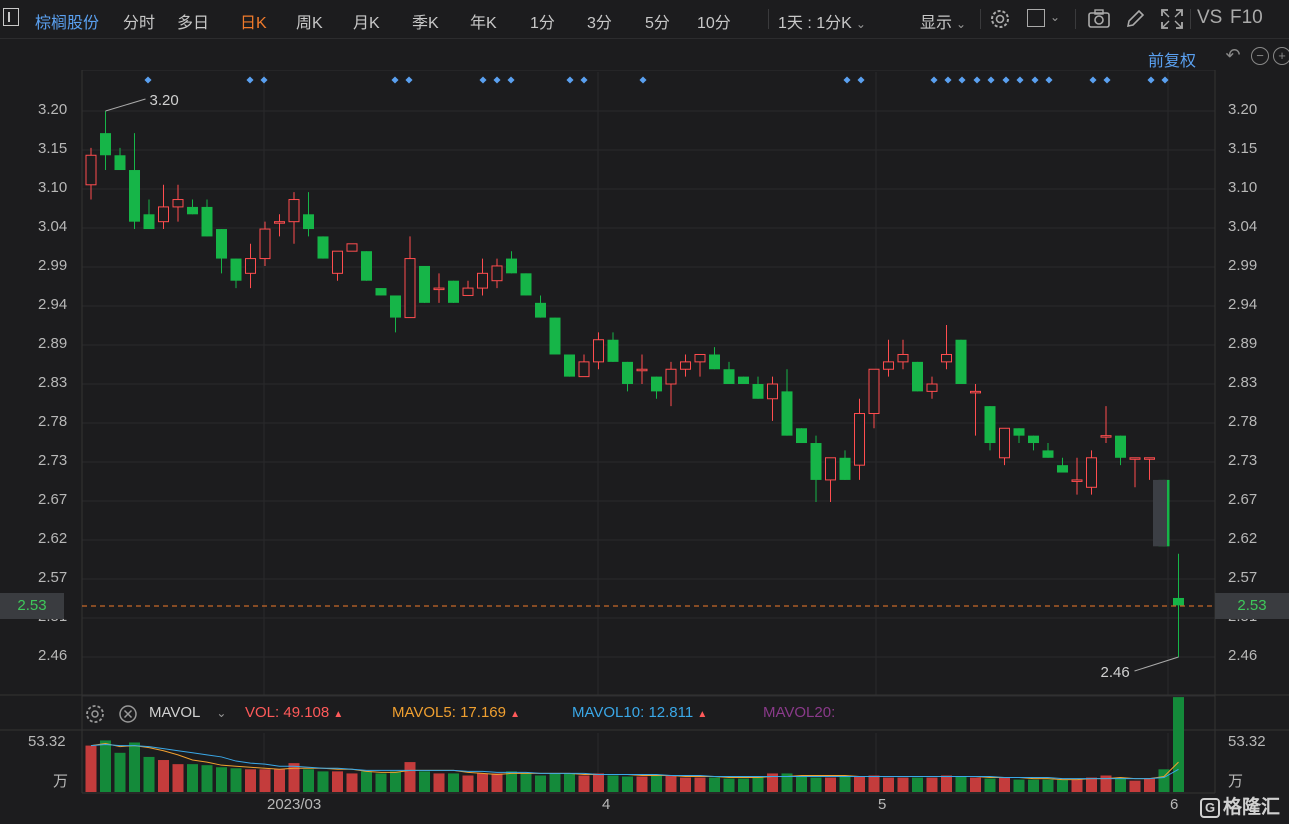  What do you see at coordinates (338, 714) in the screenshot?
I see `up-arrow-icon: ▲` at bounding box center [338, 714].